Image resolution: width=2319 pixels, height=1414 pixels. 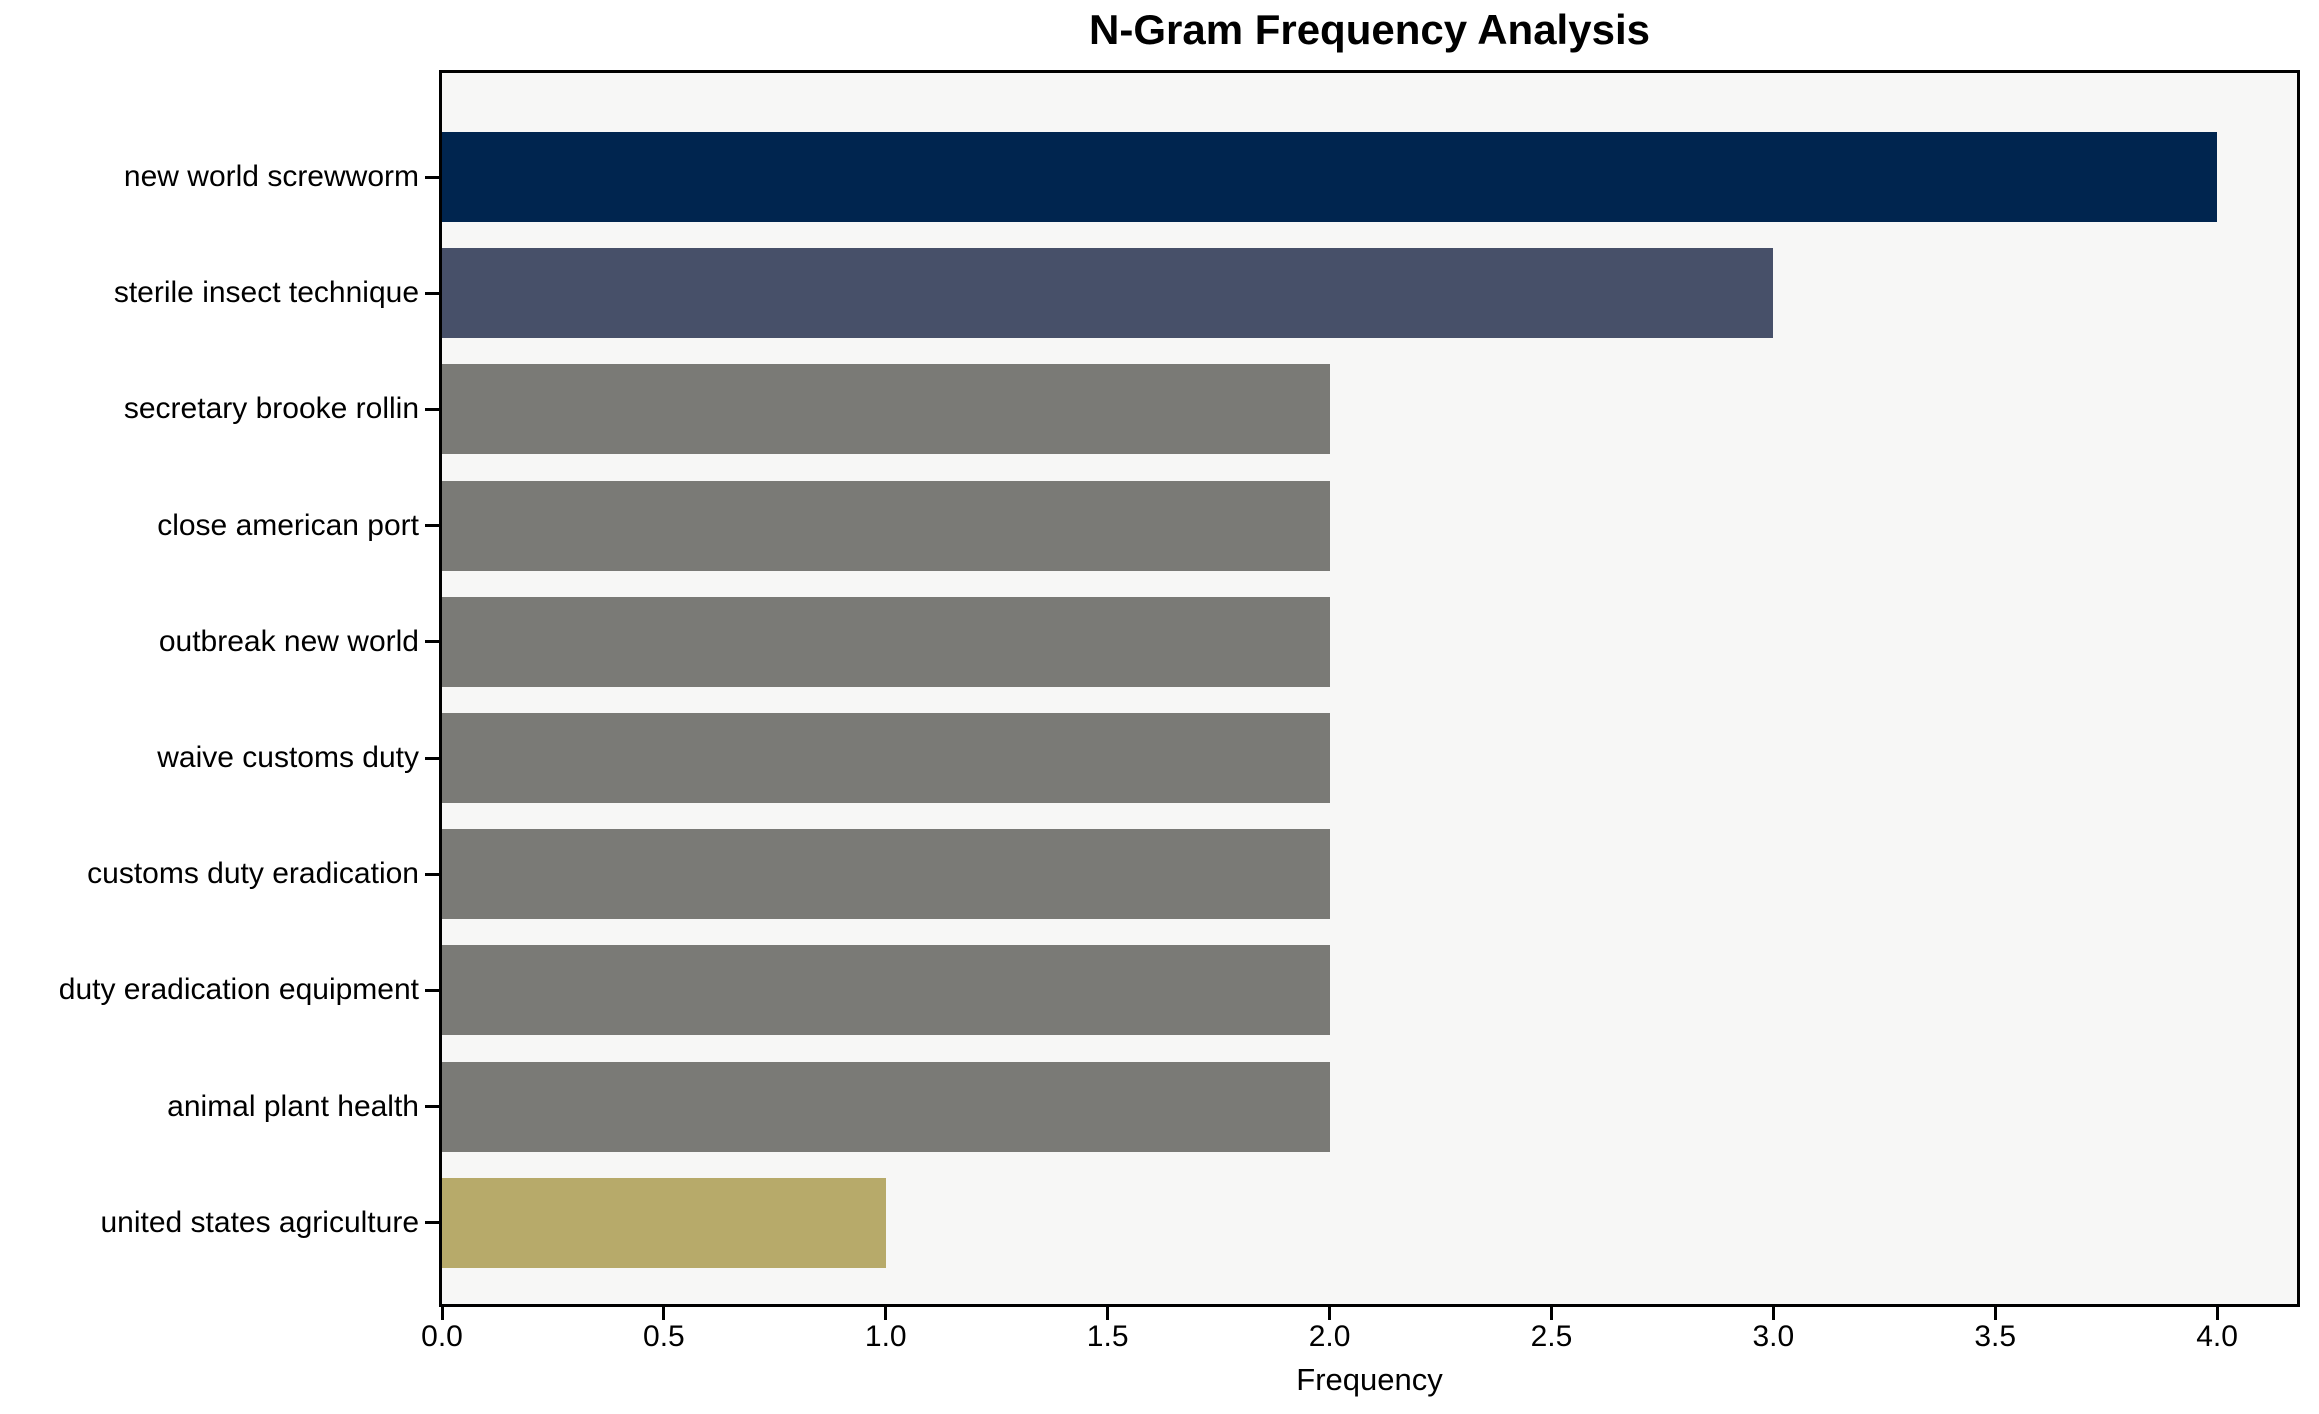 I want to click on x-tick-label: 1.0, so click(x=885, y=1336).